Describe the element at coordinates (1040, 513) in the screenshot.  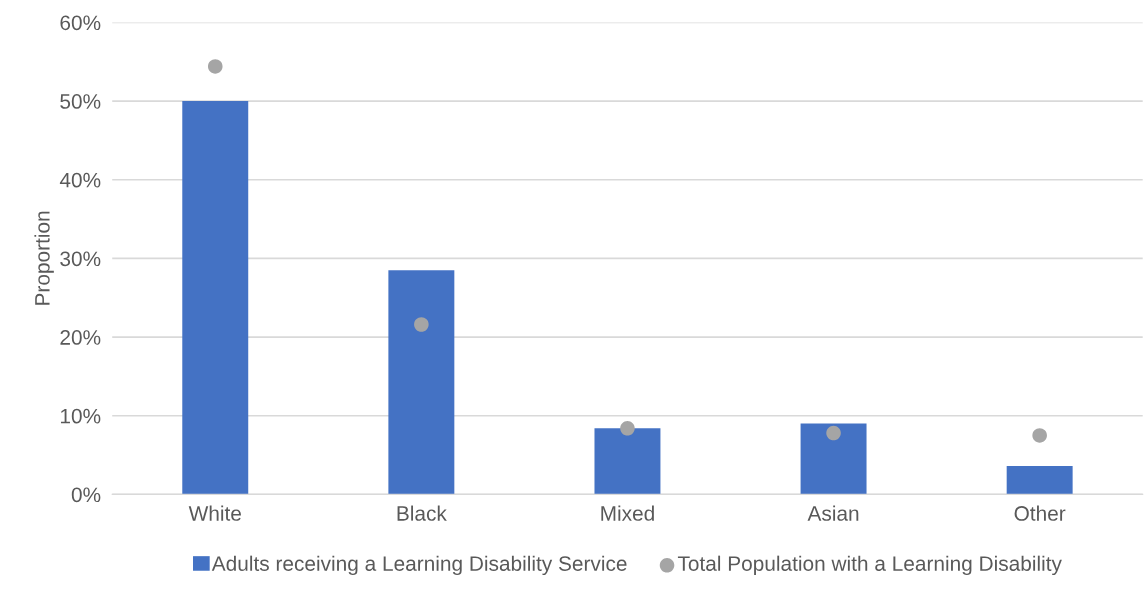
I see `x-tick-label: Other` at that location.